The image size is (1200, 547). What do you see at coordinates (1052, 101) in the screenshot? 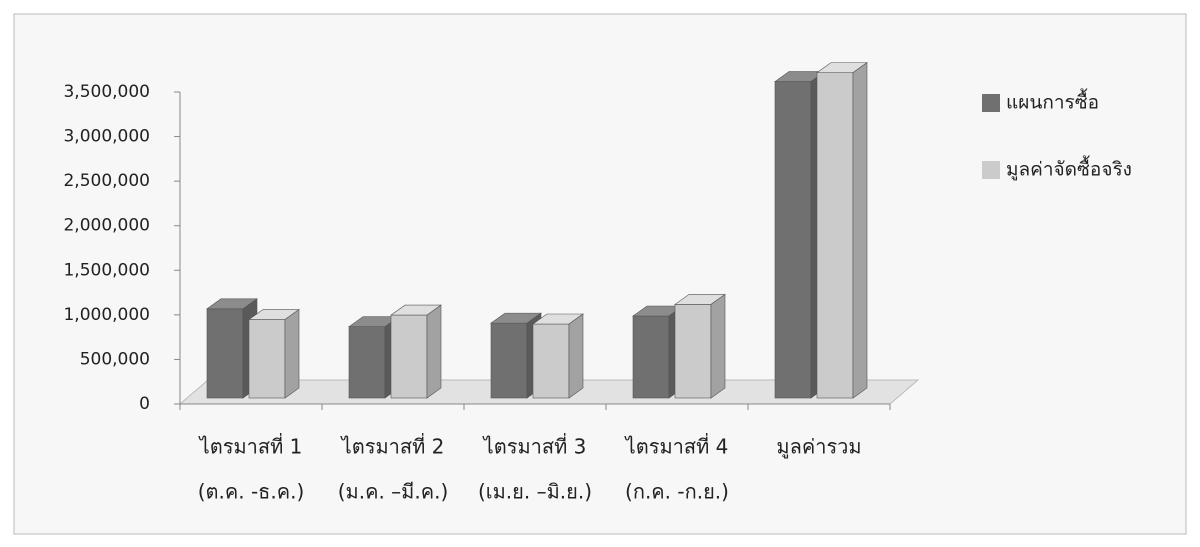
I see `legend-label: แผนการซื้อ` at bounding box center [1052, 101].